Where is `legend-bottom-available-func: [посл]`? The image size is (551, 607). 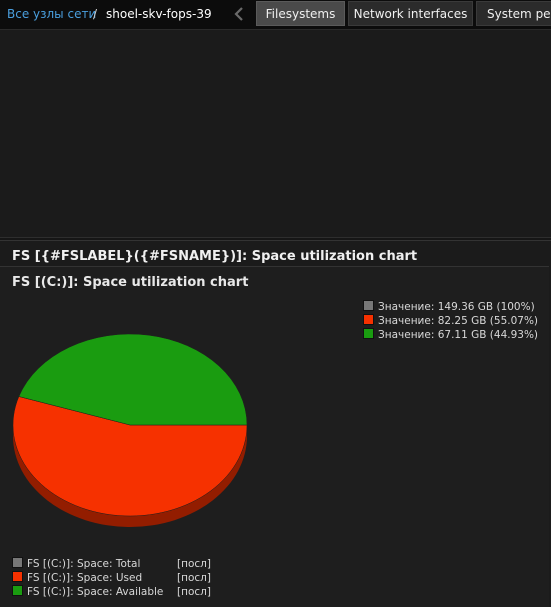
legend-bottom-available-func: [посл] is located at coordinates (194, 592).